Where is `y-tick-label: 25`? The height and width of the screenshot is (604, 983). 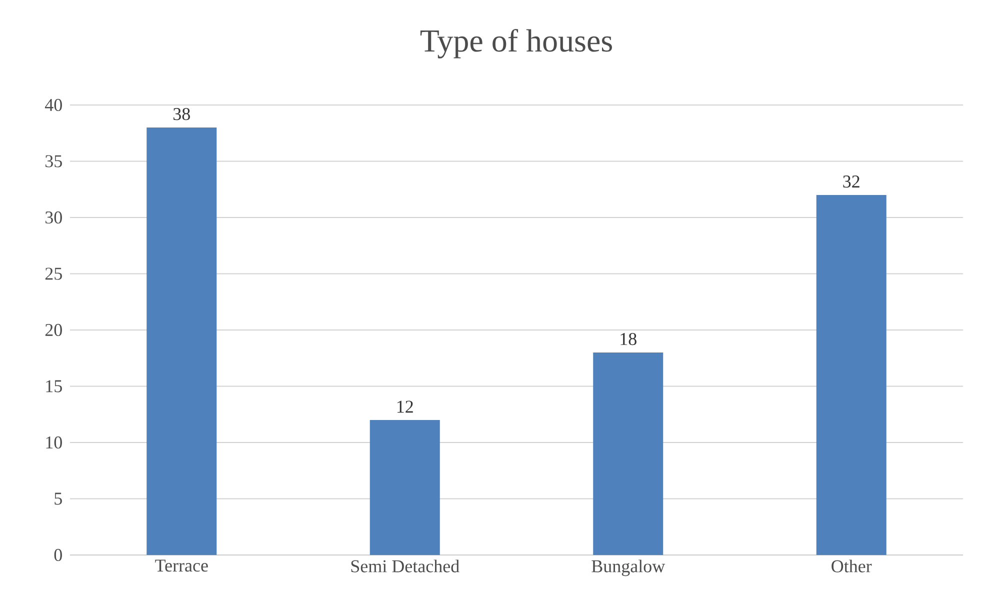
y-tick-label: 25 is located at coordinates (53, 274).